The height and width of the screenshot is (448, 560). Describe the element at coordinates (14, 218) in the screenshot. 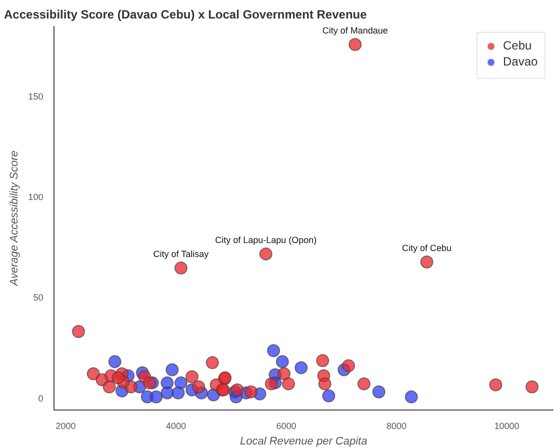

I see `y-axis-title: Average Accessibility Score` at that location.